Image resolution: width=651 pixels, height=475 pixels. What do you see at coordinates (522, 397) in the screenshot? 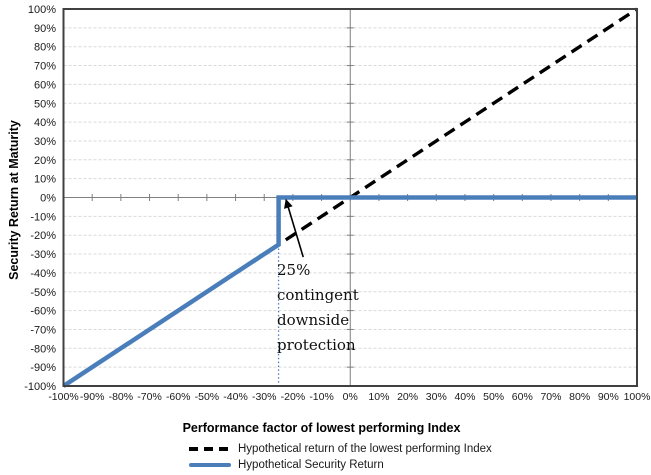
I see `x-tick-label: 60%` at bounding box center [522, 397].